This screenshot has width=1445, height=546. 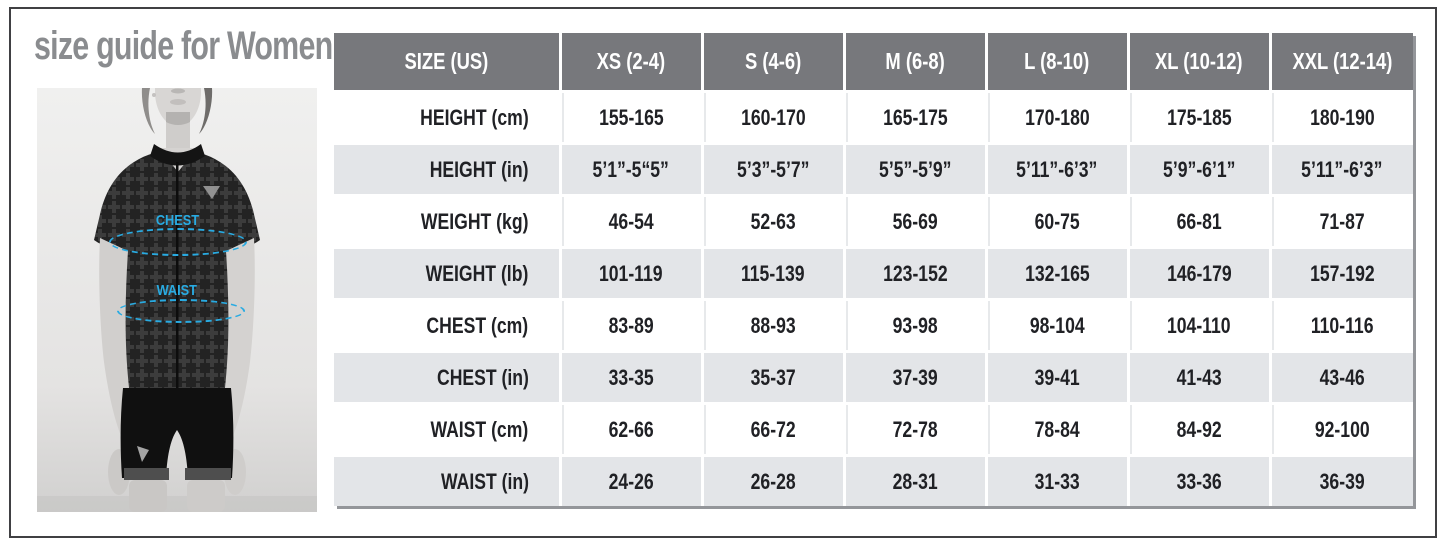 What do you see at coordinates (447, 62) in the screenshot?
I see `col-header-size-us: SIZE (US)` at bounding box center [447, 62].